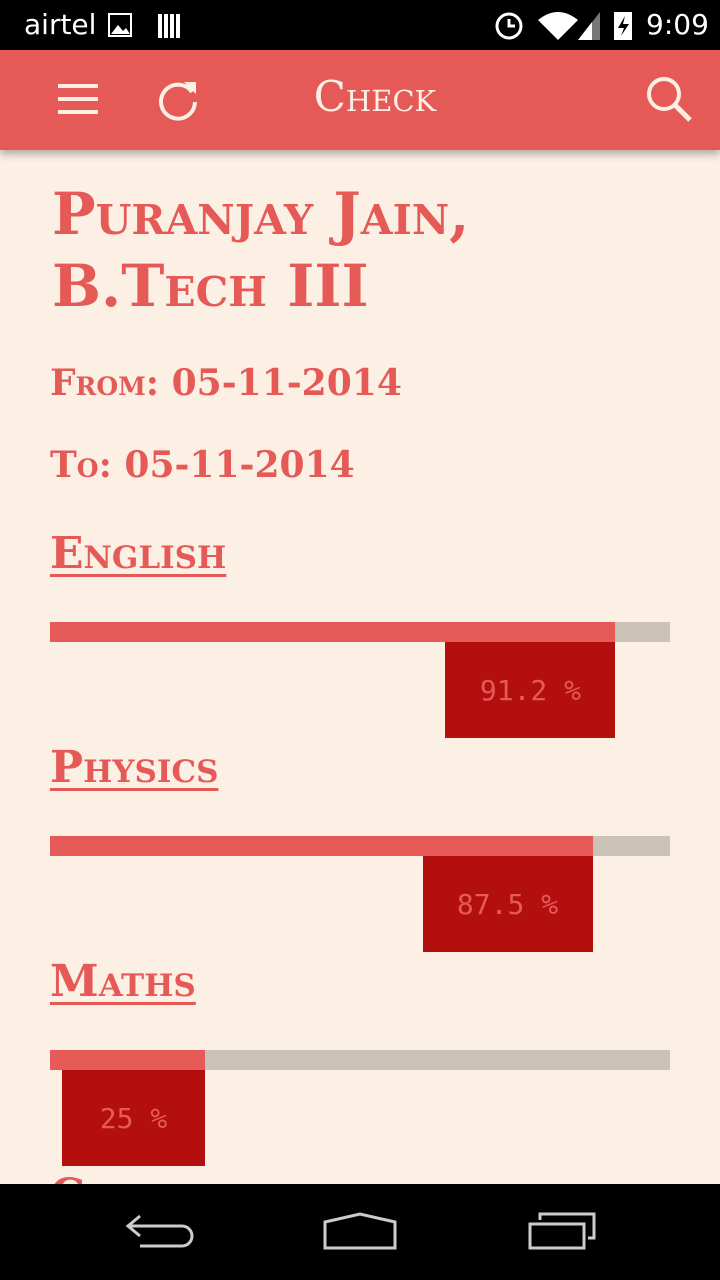  I want to click on home-button, so click(360, 1232).